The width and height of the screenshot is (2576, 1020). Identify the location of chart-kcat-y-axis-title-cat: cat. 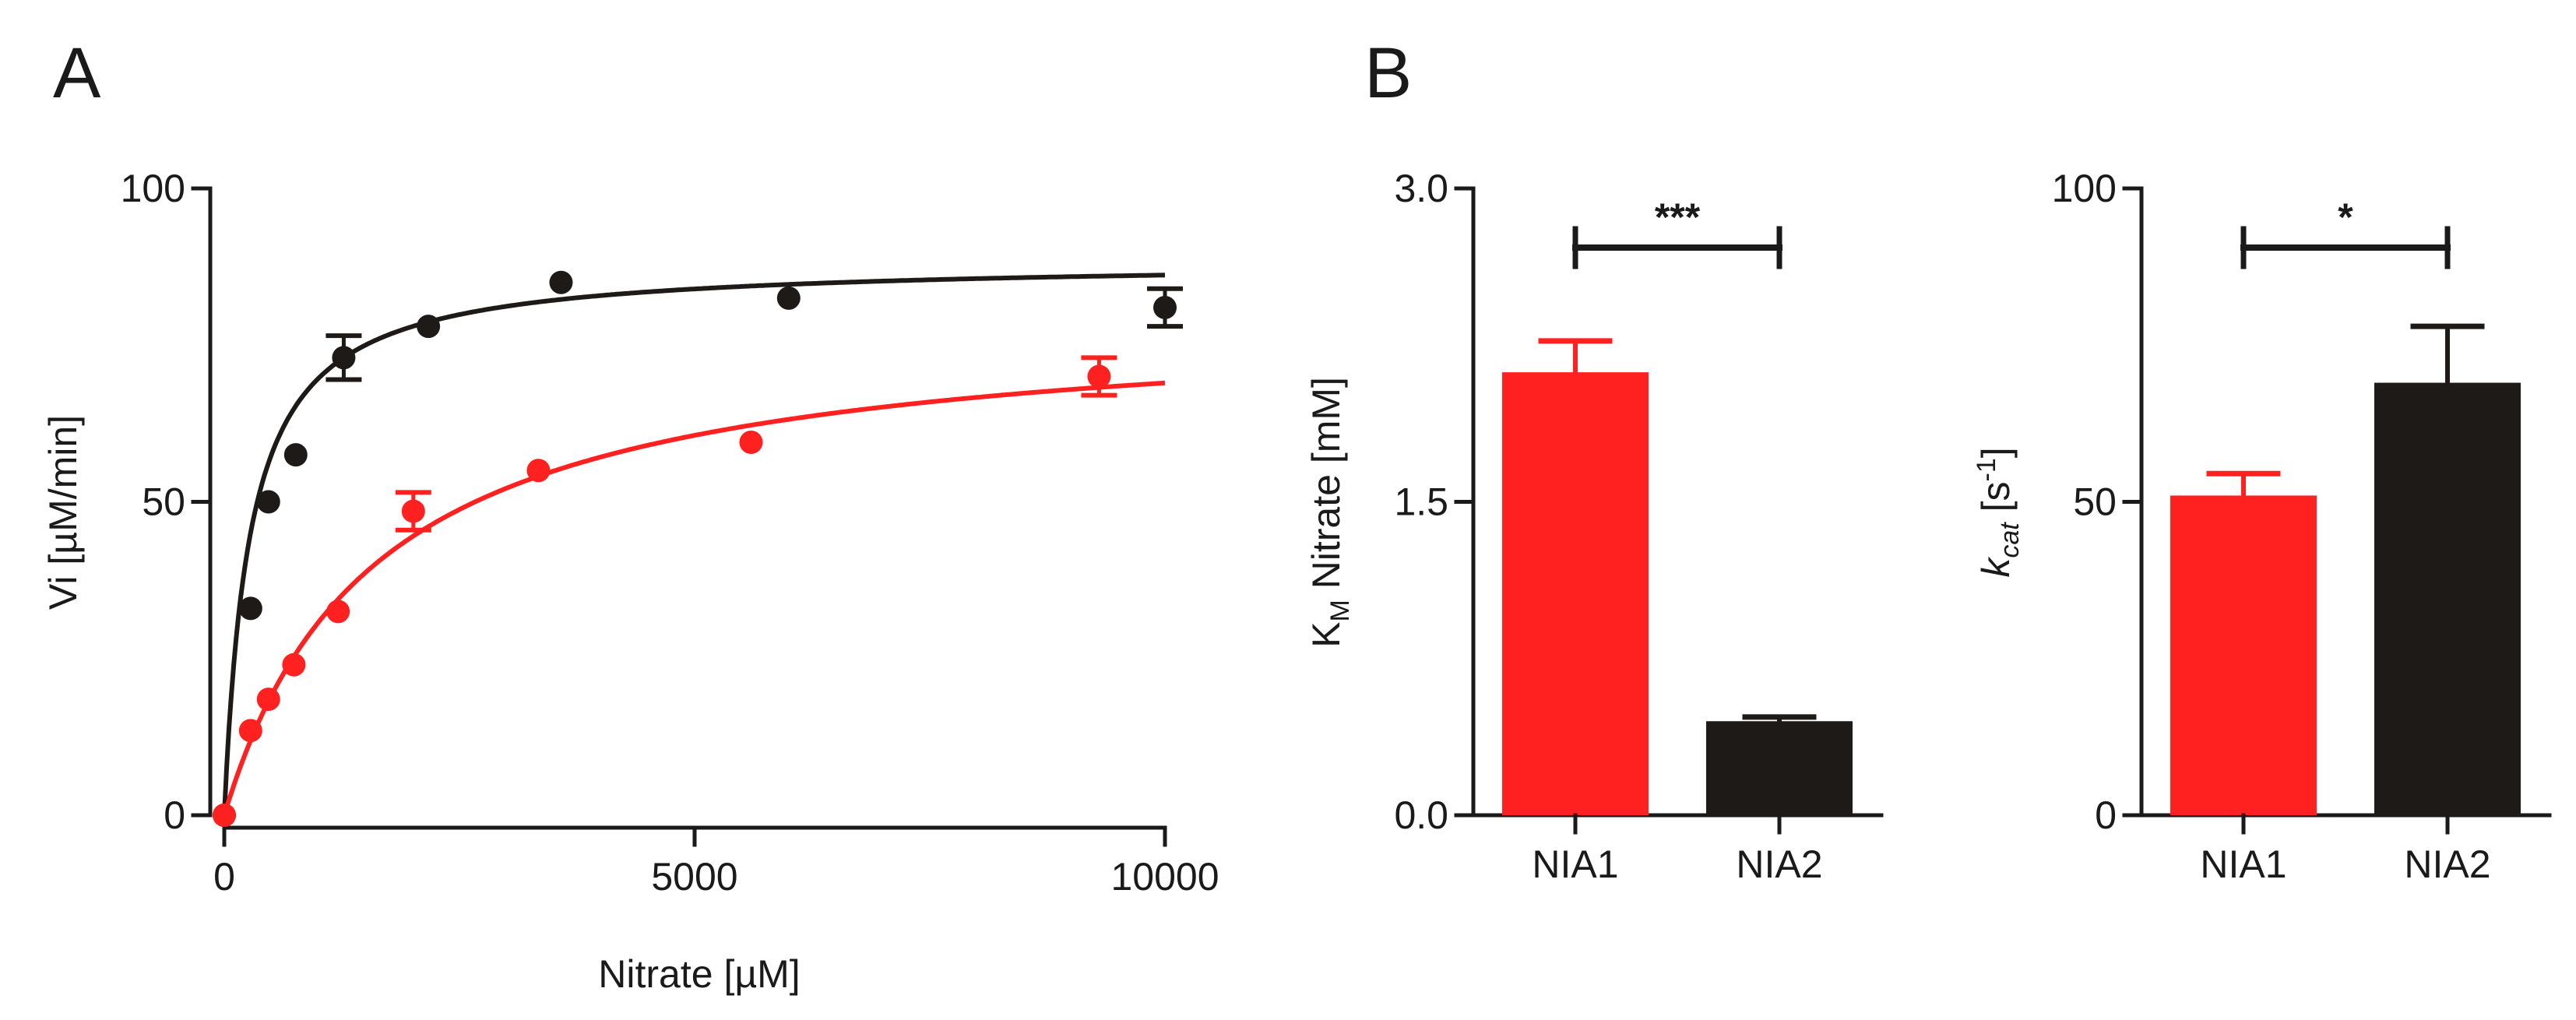
(2010, 540).